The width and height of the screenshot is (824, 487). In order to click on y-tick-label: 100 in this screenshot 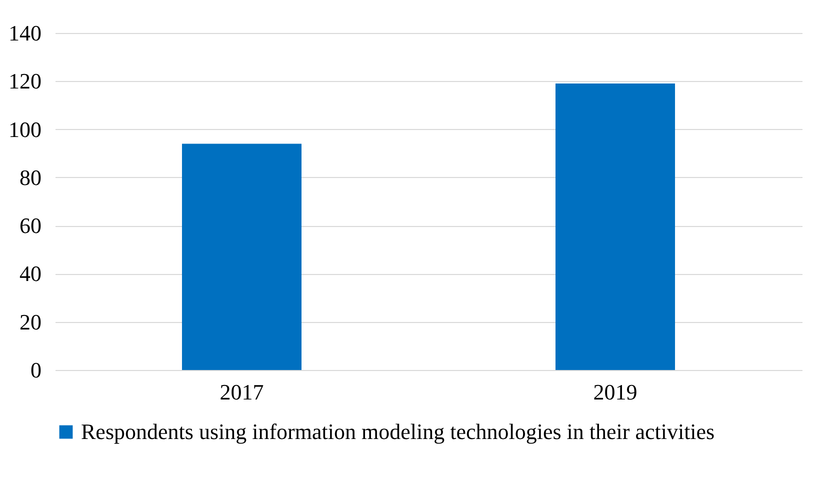, I will do `click(25, 129)`.